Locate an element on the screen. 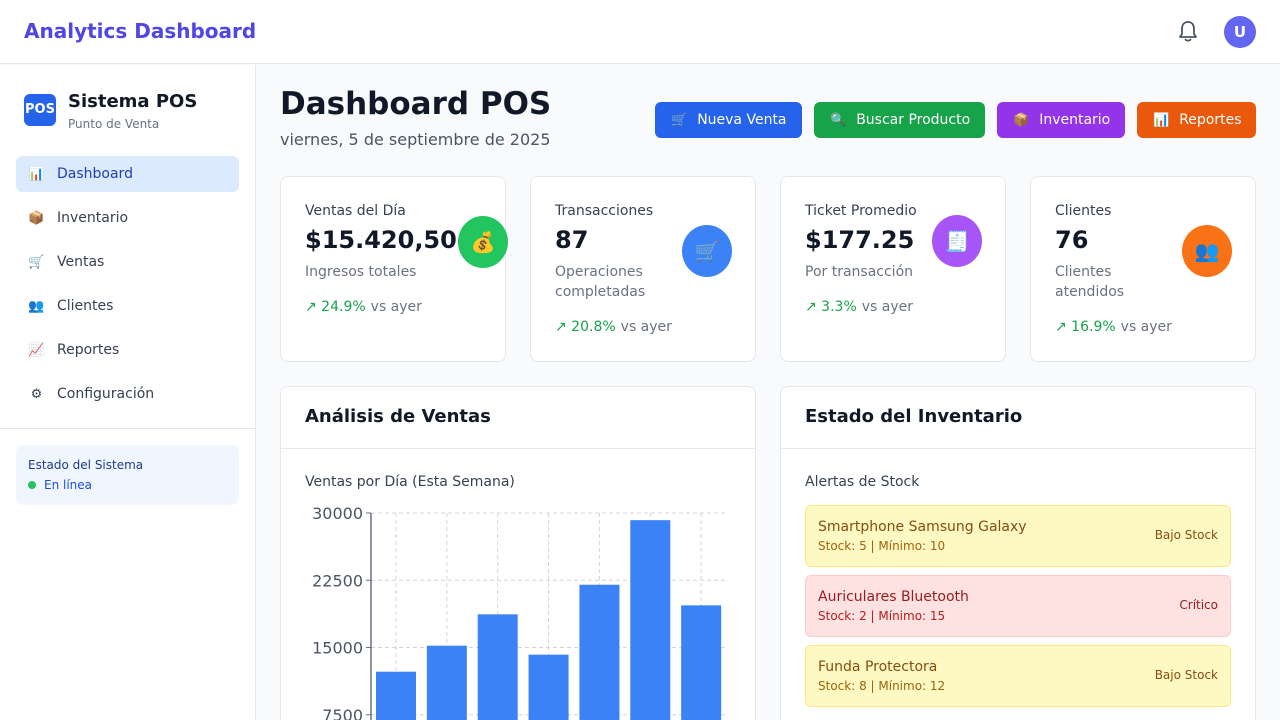 The width and height of the screenshot is (1280, 720). stat-trend: ↗ 20.8% vs ayer is located at coordinates (613, 327).